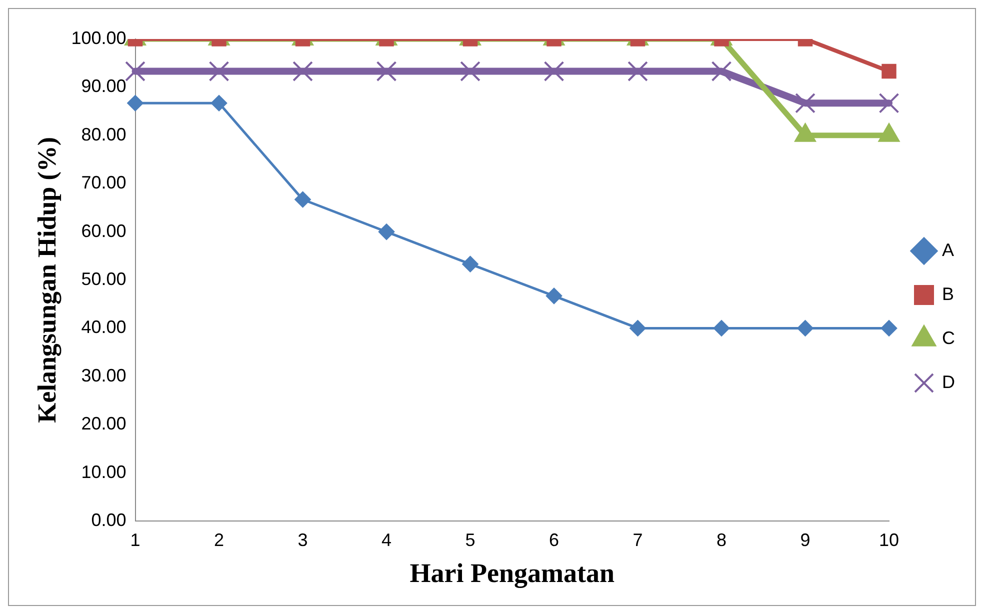  What do you see at coordinates (948, 338) in the screenshot?
I see `legend-label: C` at bounding box center [948, 338].